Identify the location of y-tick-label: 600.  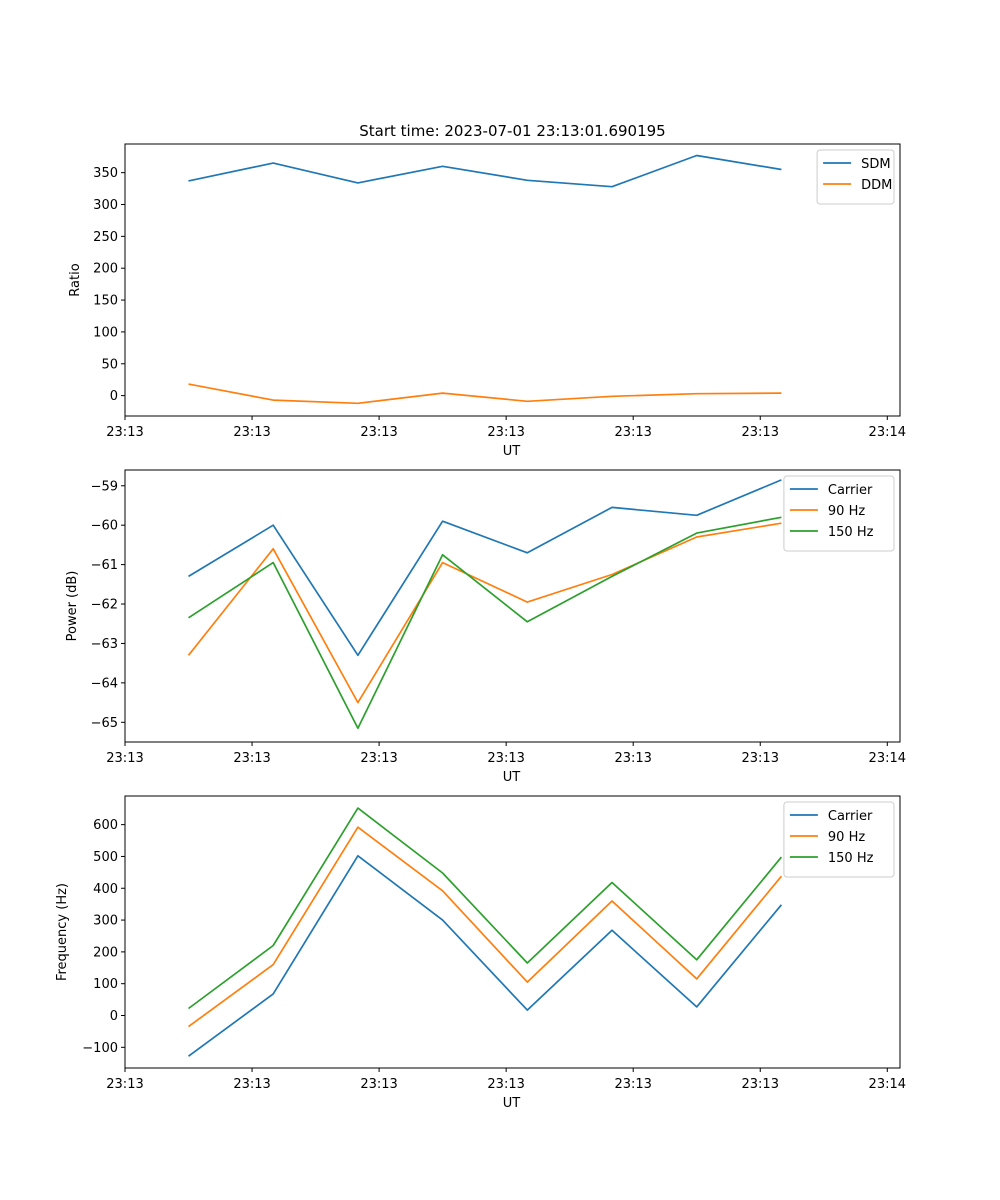
(105, 825).